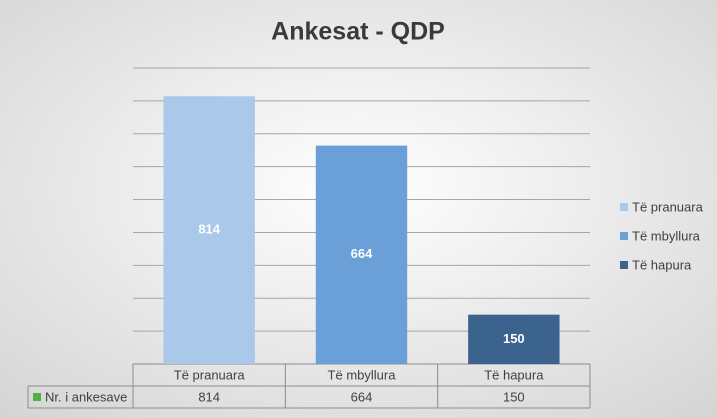 The image size is (717, 418). I want to click on data-label: 664, so click(362, 253).